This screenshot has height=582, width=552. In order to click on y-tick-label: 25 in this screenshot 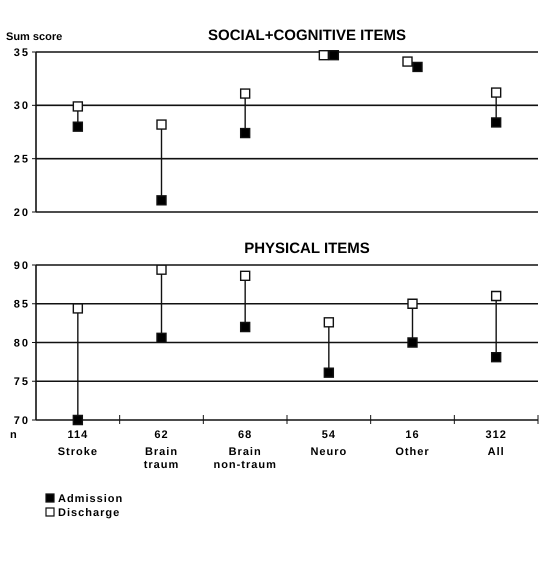, I will do `click(22, 160)`.